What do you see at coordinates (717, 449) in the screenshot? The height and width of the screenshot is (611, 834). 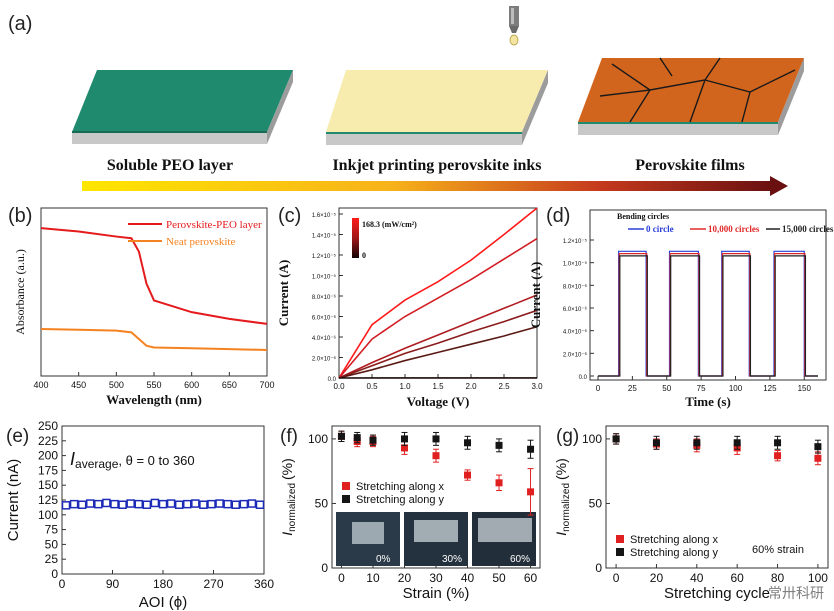 I see `panel-g-series` at bounding box center [717, 449].